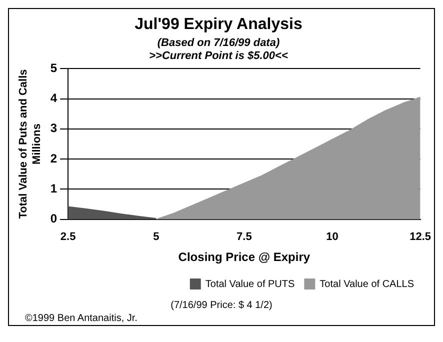 This screenshot has height=342, width=443. Describe the element at coordinates (218, 25) in the screenshot. I see `chart-title: Jul'99 Expiry Analysis` at that location.